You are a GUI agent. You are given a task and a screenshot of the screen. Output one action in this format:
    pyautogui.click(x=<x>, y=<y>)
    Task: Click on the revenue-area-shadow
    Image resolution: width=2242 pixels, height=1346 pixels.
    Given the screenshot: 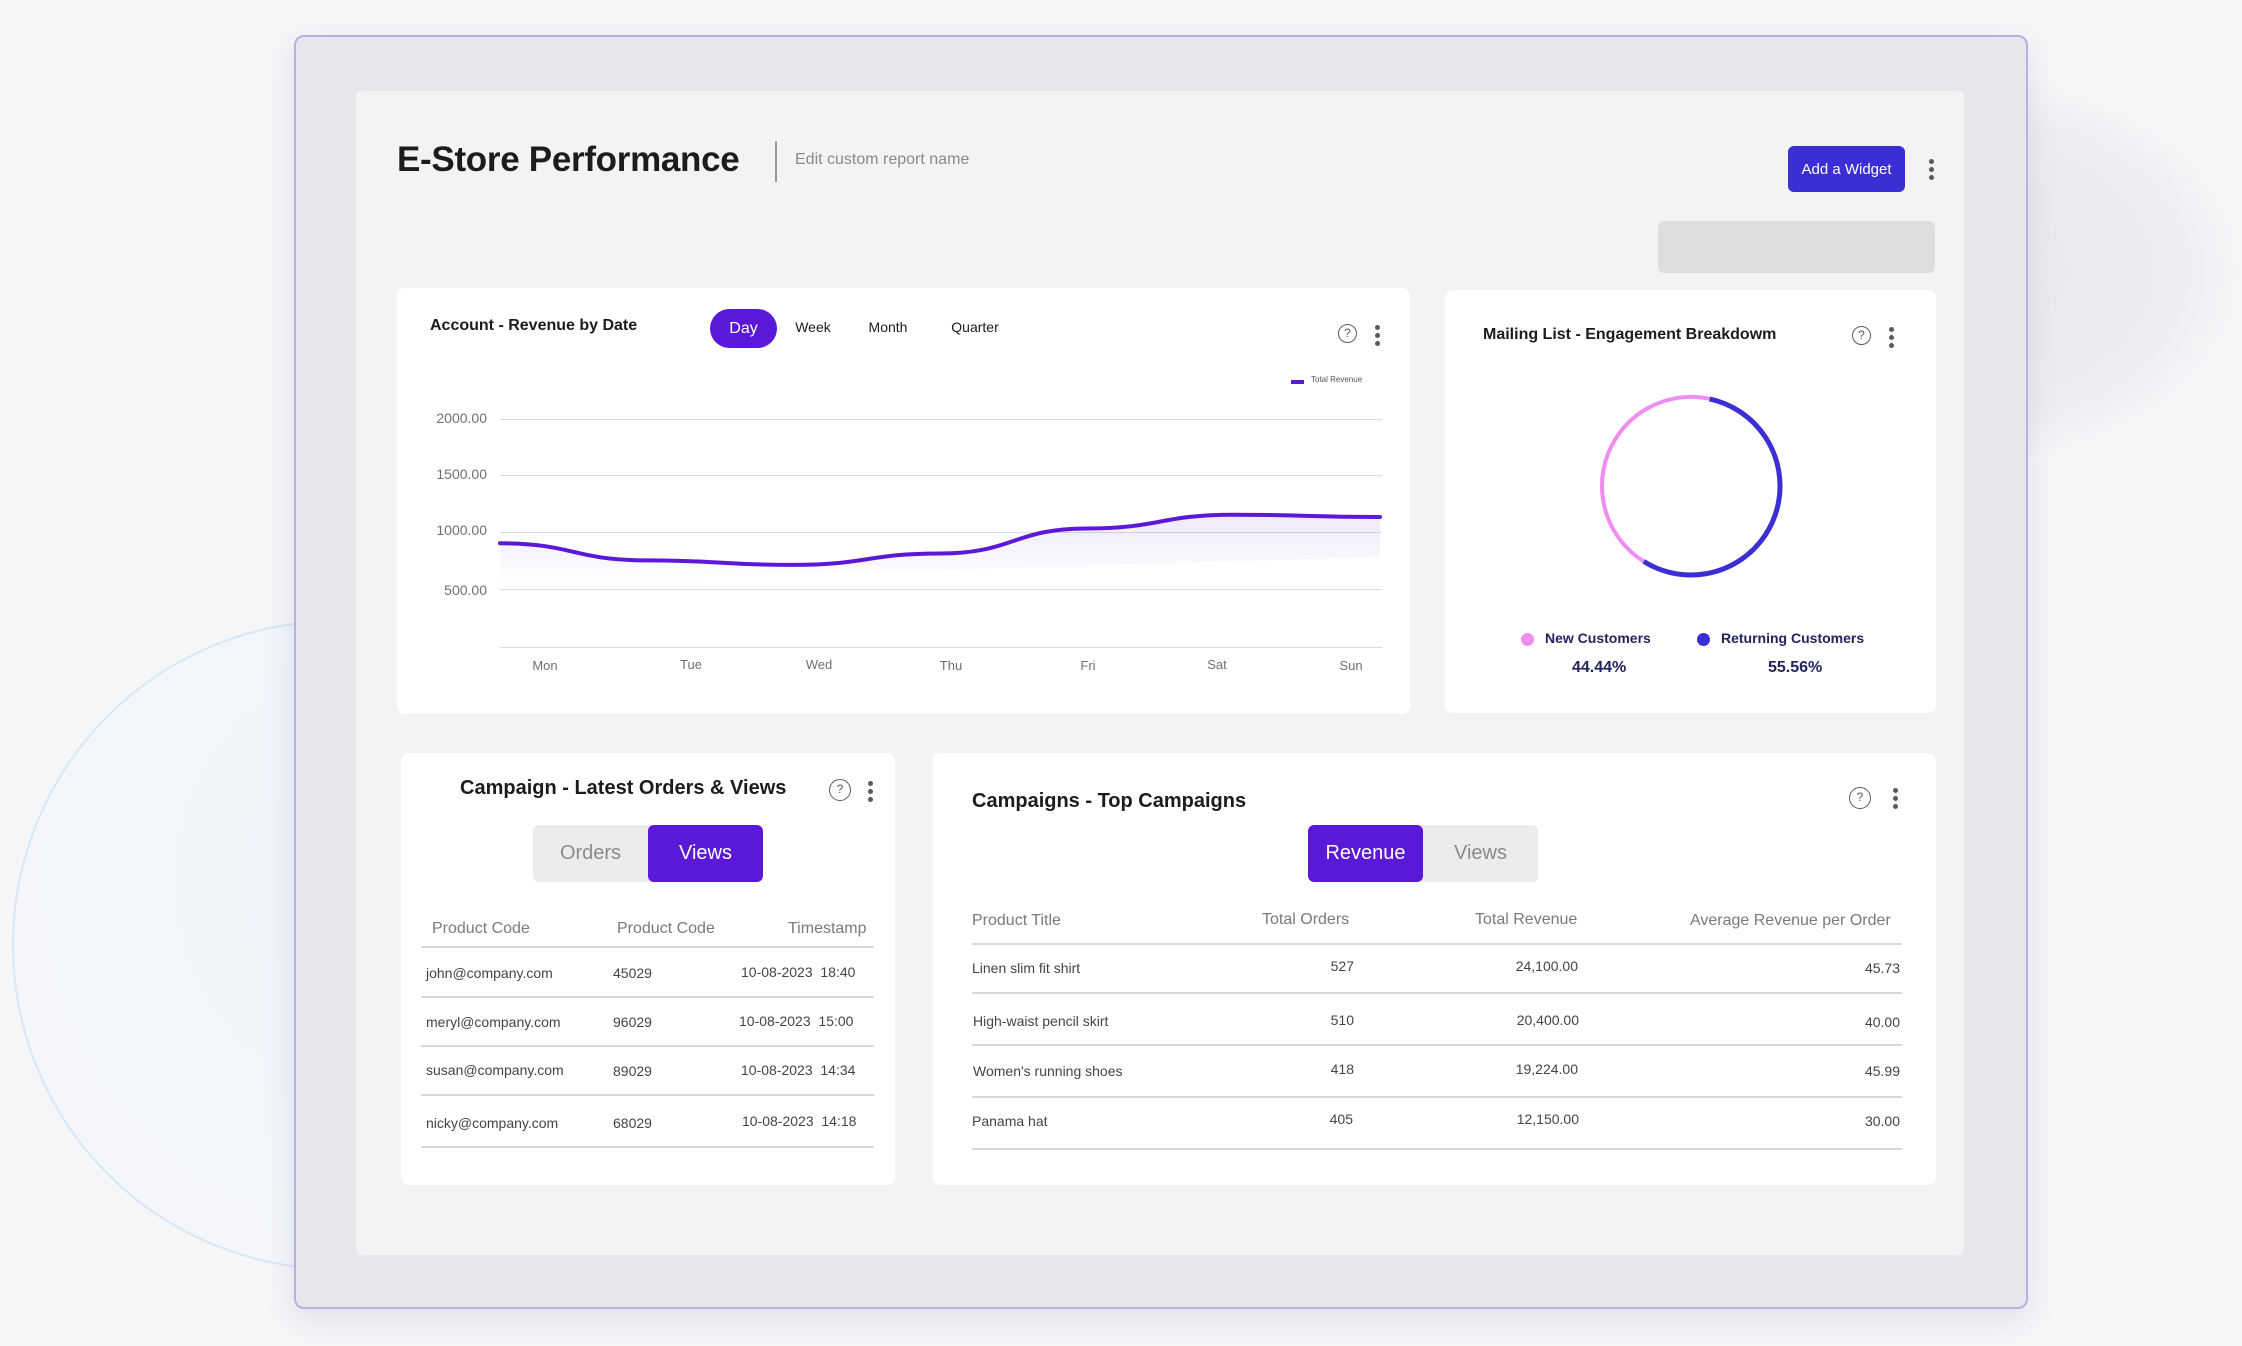 What is the action you would take?
    pyautogui.click(x=940, y=549)
    